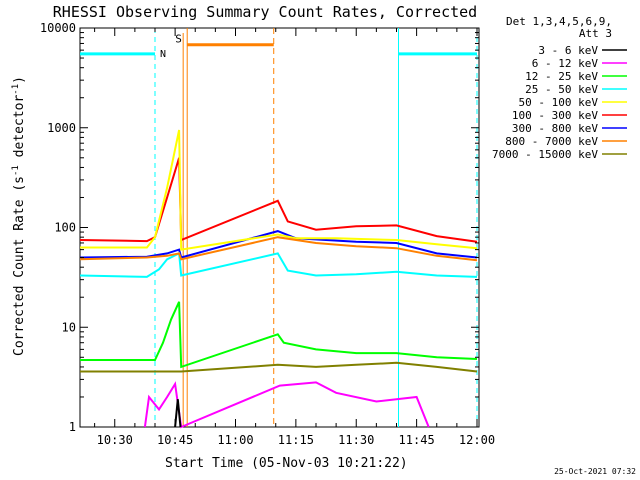  I want to click on x-axis-label: Start Time (05-Nov-03 10:21:22), so click(286, 463).